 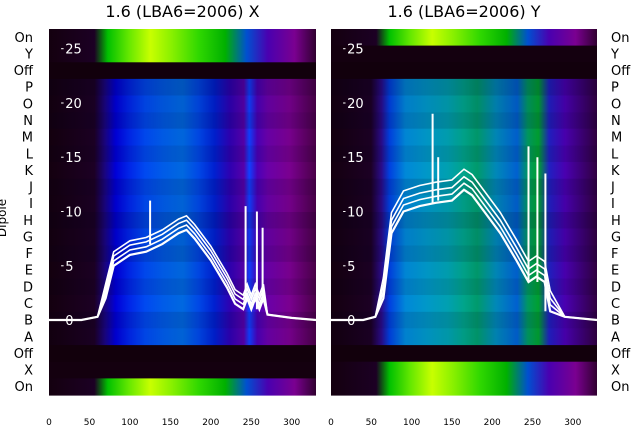 I want to click on dipole-label-left-11: H, so click(x=28, y=221).